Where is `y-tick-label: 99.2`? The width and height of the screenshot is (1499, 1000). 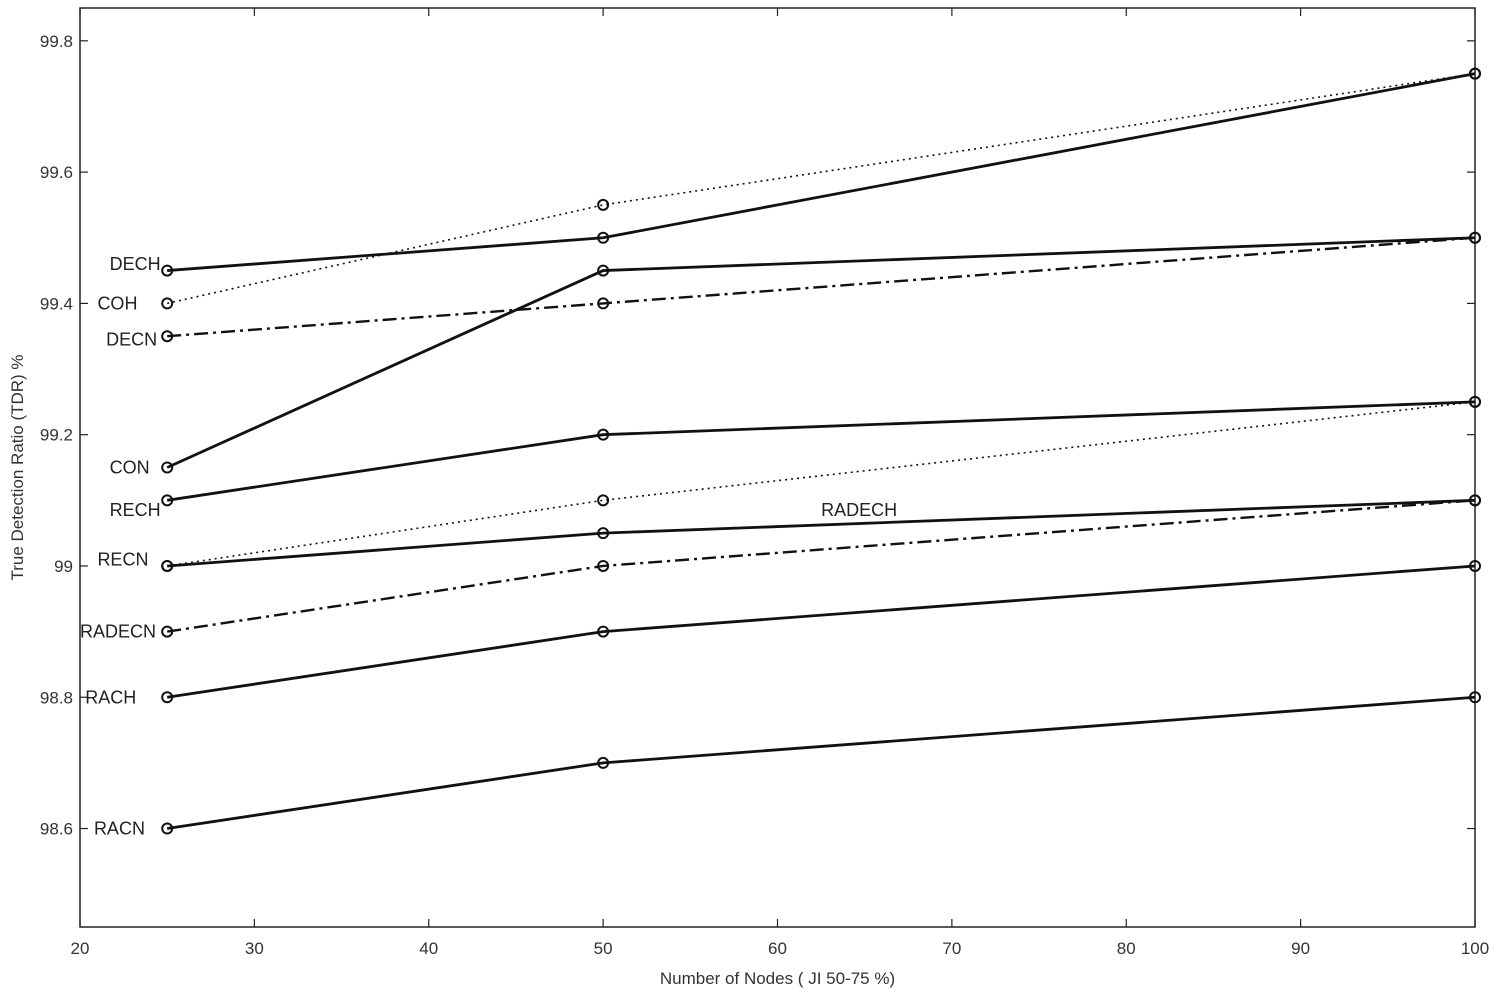 y-tick-label: 99.2 is located at coordinates (56, 435).